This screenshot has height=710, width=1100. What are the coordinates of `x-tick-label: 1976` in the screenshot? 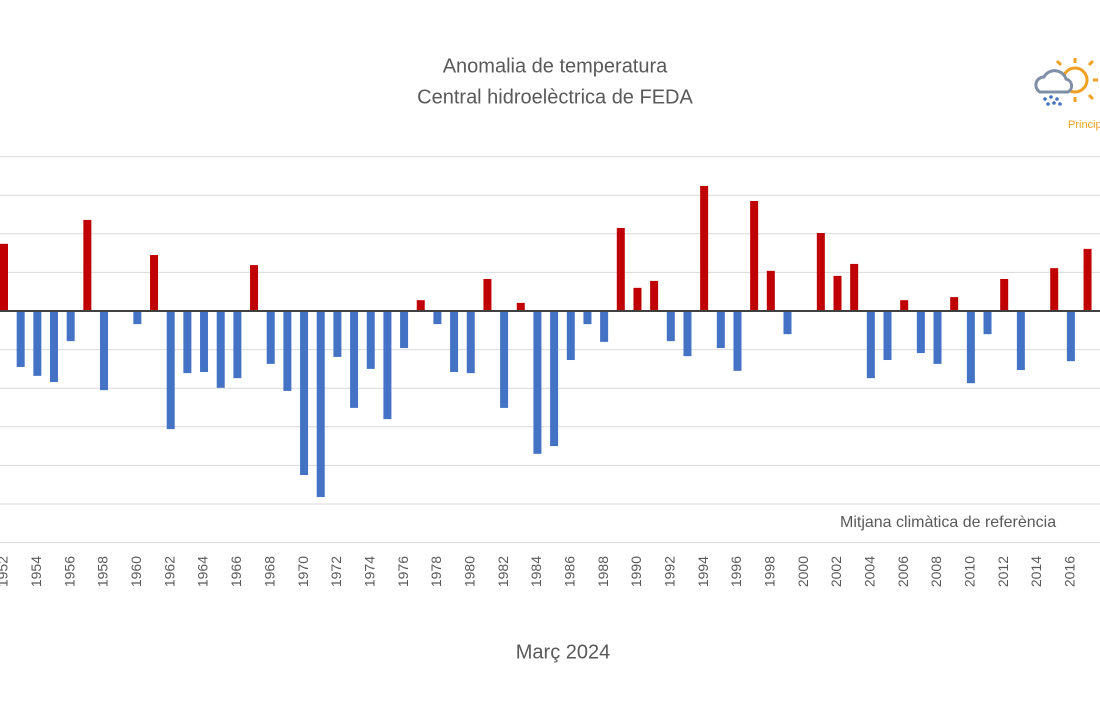 It's located at (403, 571).